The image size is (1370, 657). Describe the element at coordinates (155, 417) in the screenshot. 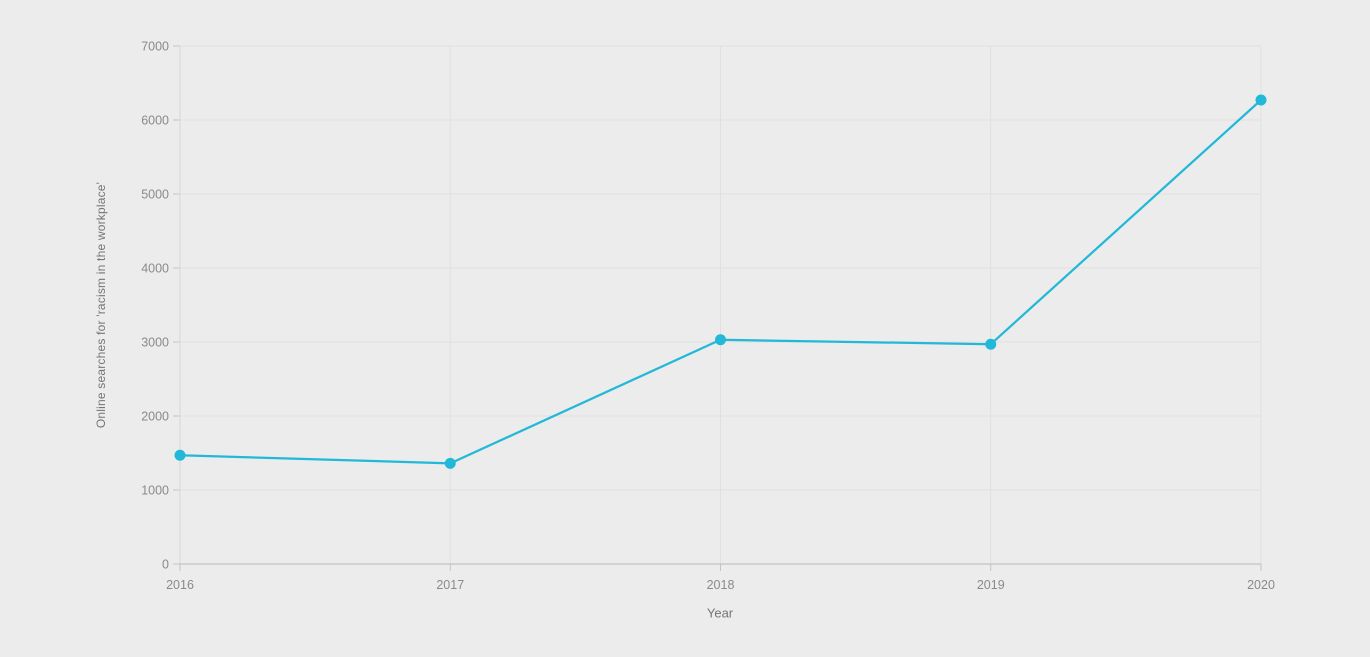

I see `y-tick-label: 2000` at that location.